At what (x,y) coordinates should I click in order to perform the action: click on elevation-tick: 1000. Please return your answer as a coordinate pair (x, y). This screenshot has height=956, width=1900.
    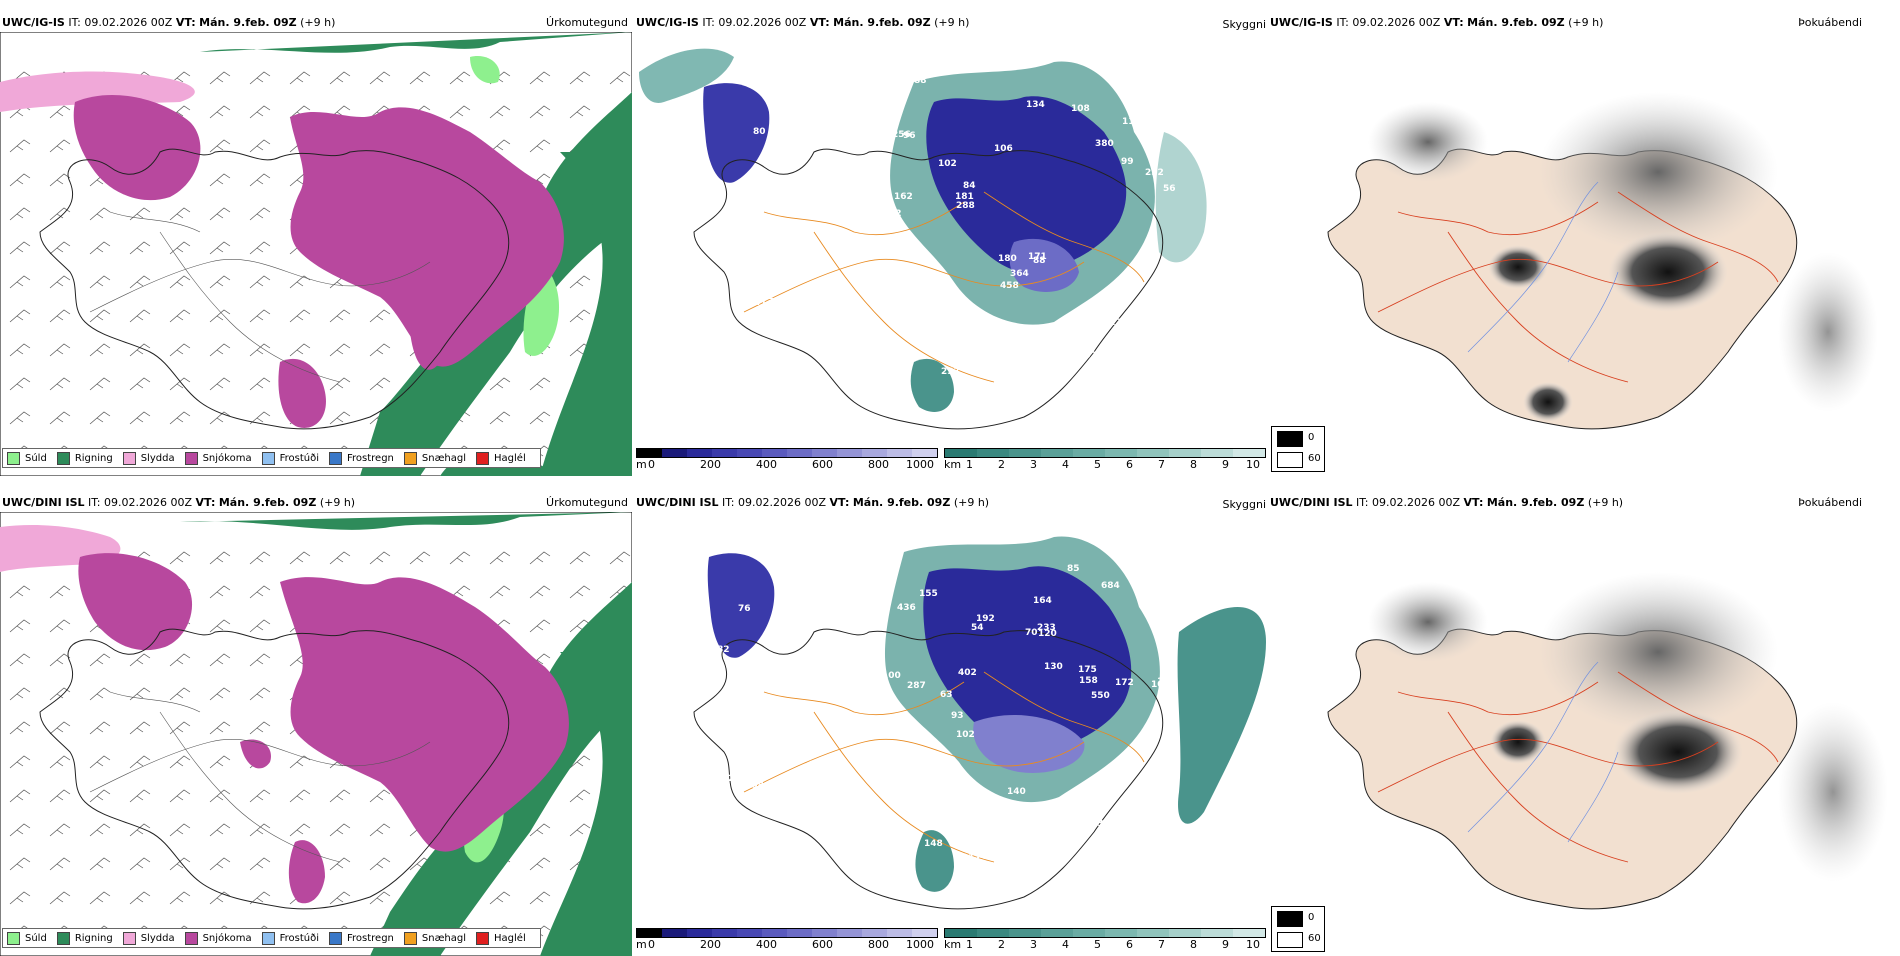
    Looking at the image, I should click on (920, 464).